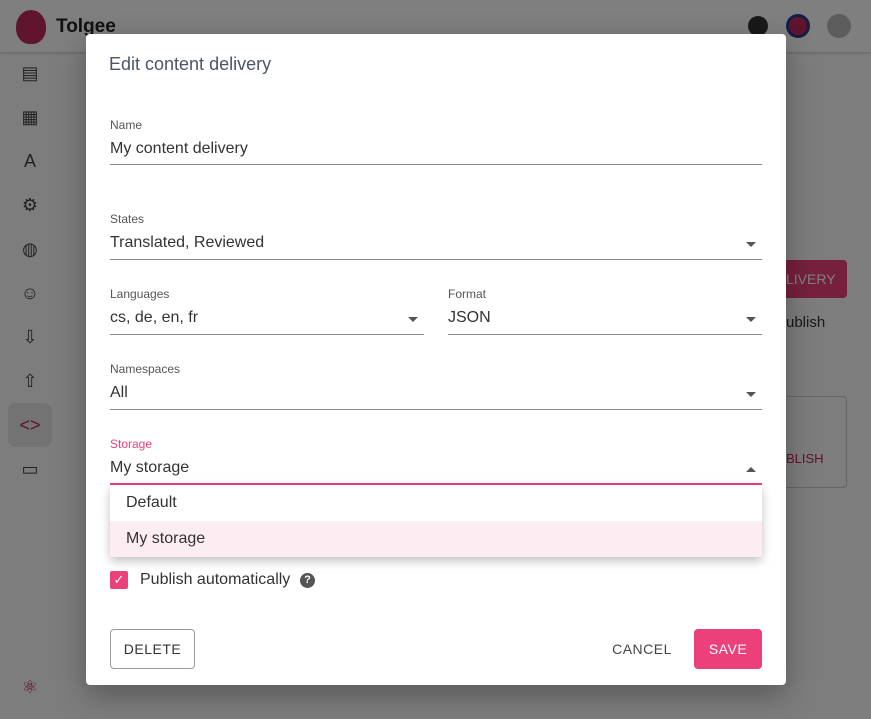 The width and height of the screenshot is (871, 719). What do you see at coordinates (119, 392) in the screenshot?
I see `namespaces-value: All` at bounding box center [119, 392].